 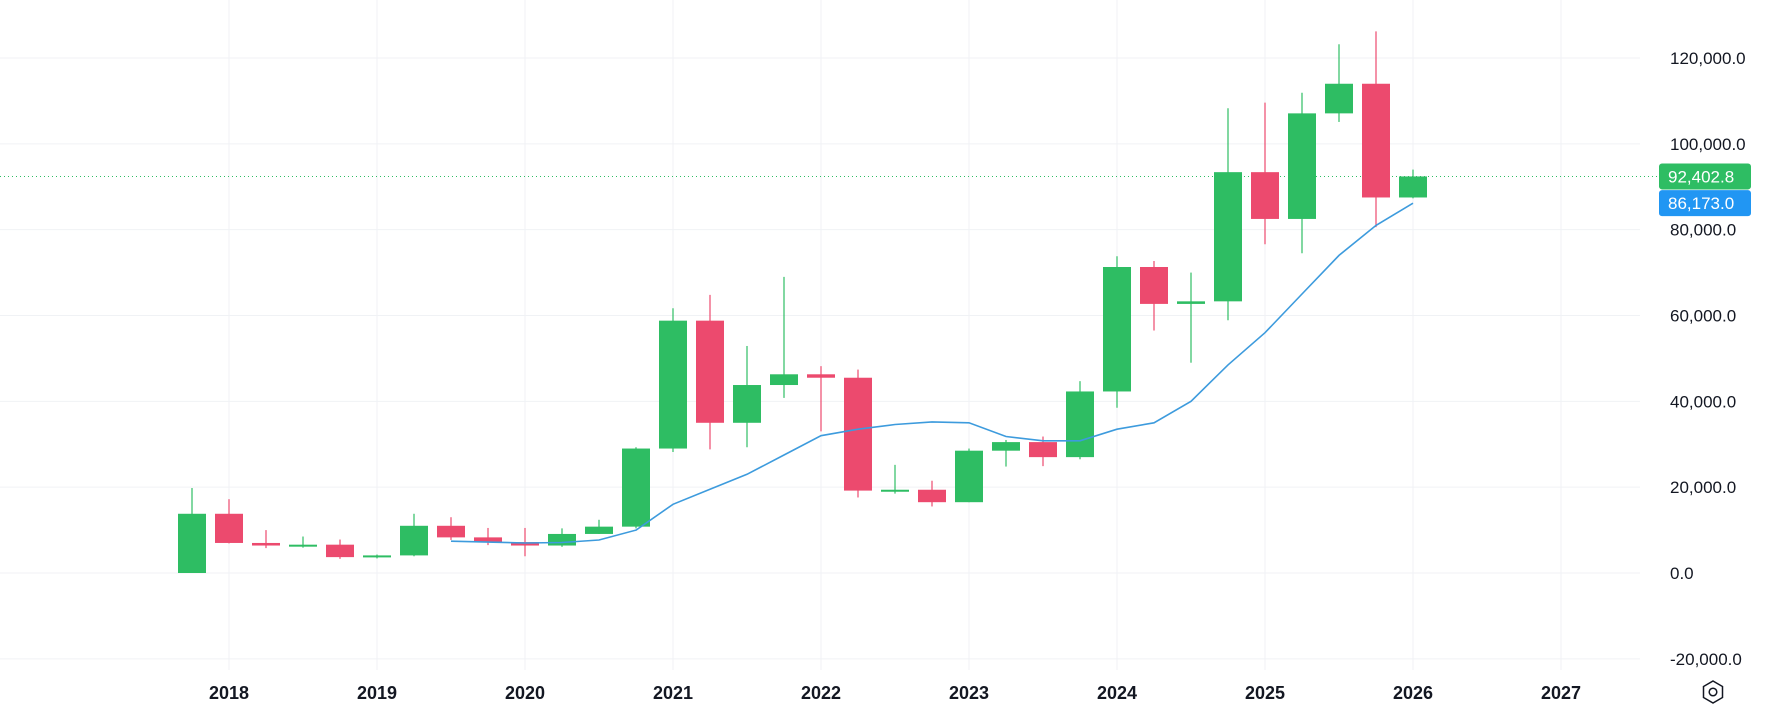 I want to click on moving-average-badge-bg, so click(x=1705, y=203).